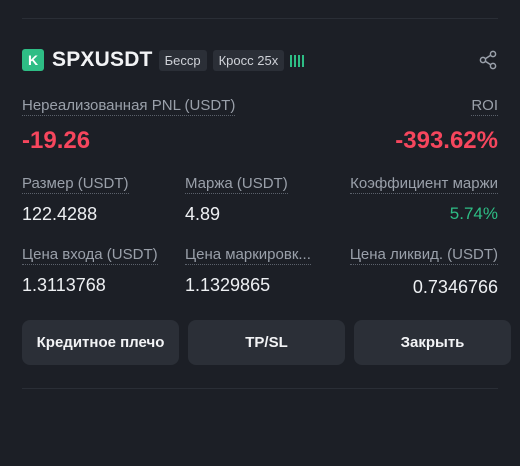  I want to click on unrealized-pnl-label: Нереализованная PNL (USDT), so click(128, 106).